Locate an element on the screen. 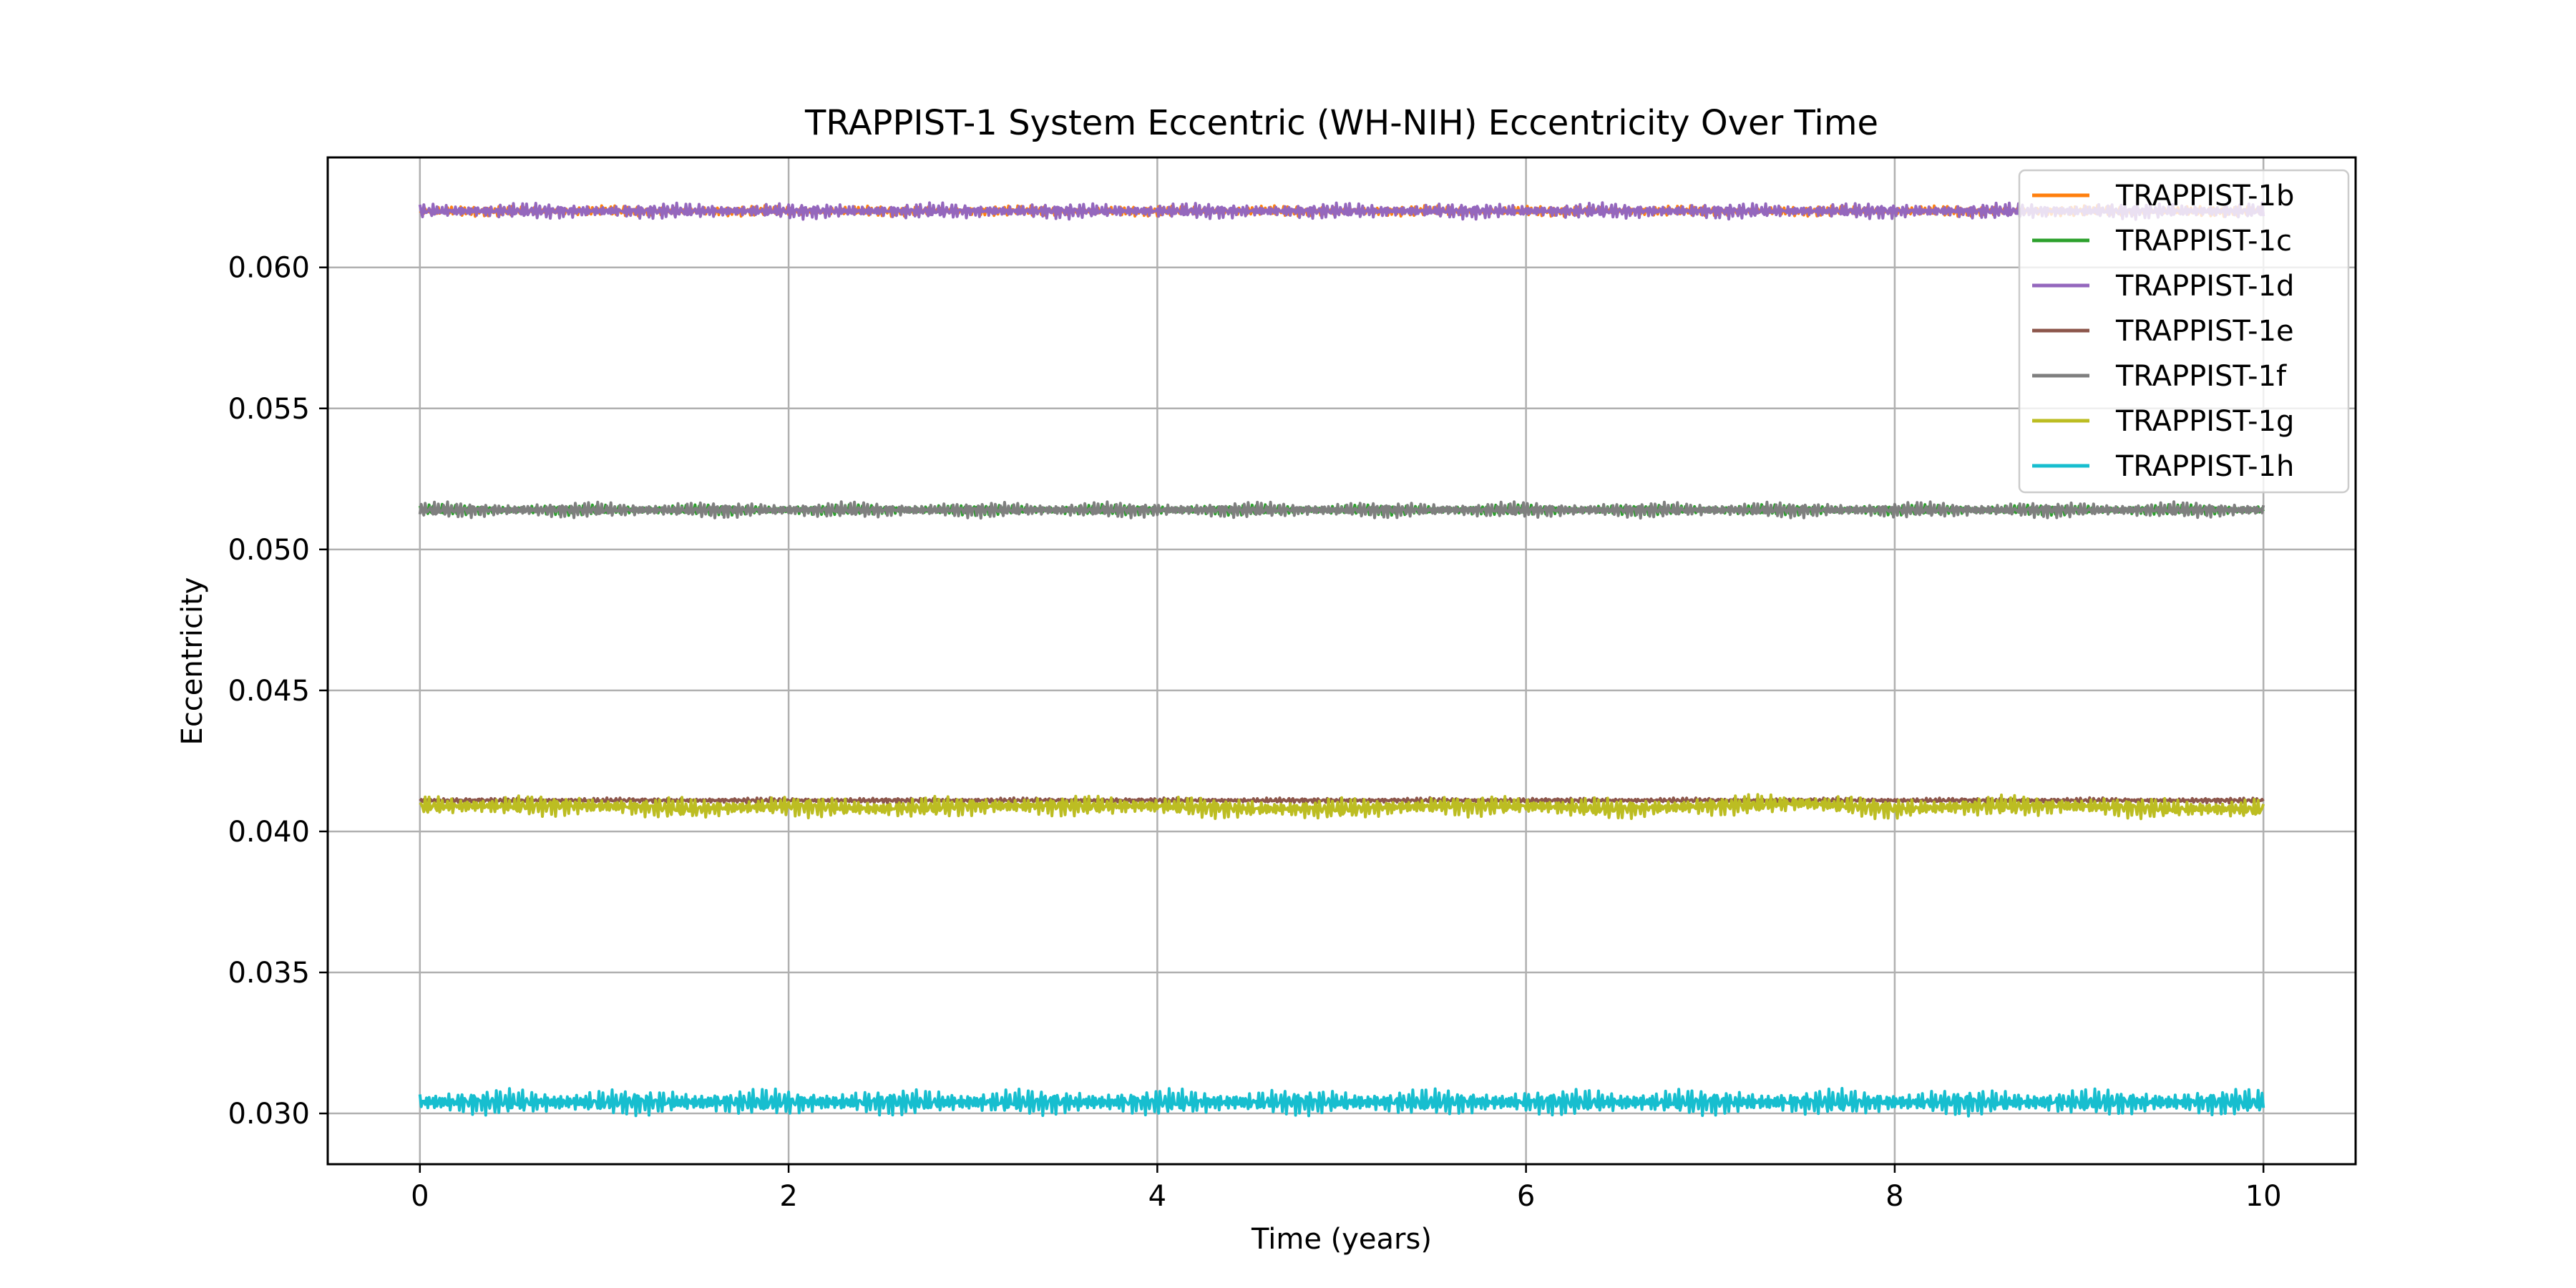 Image resolution: width=2576 pixels, height=1288 pixels. x-axis-label: Time (years) is located at coordinates (1341, 1239).